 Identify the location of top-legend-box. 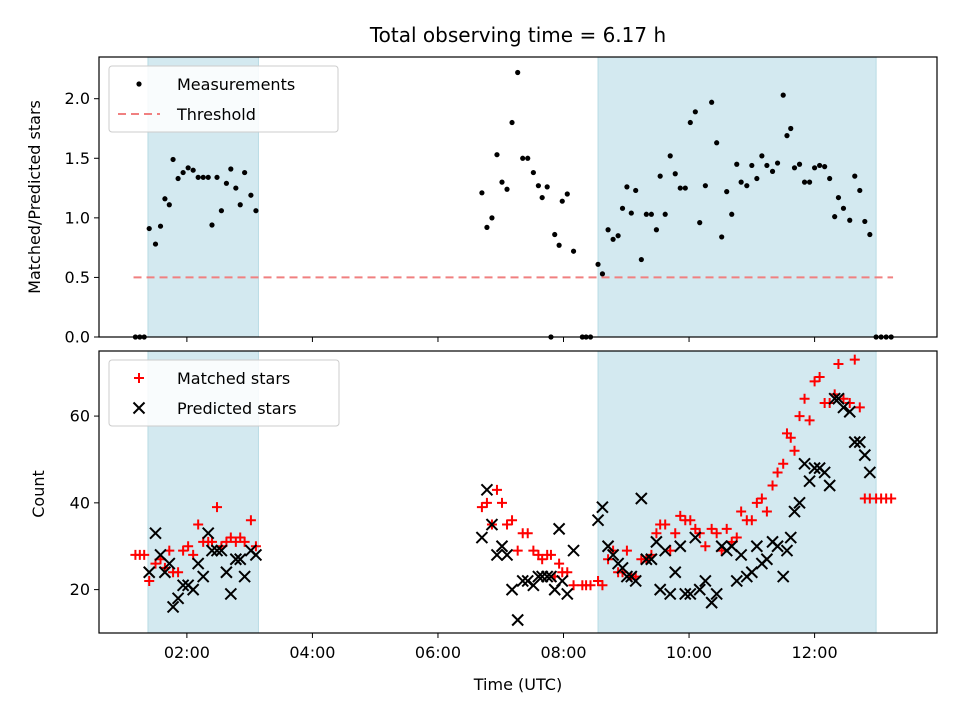
(223, 99).